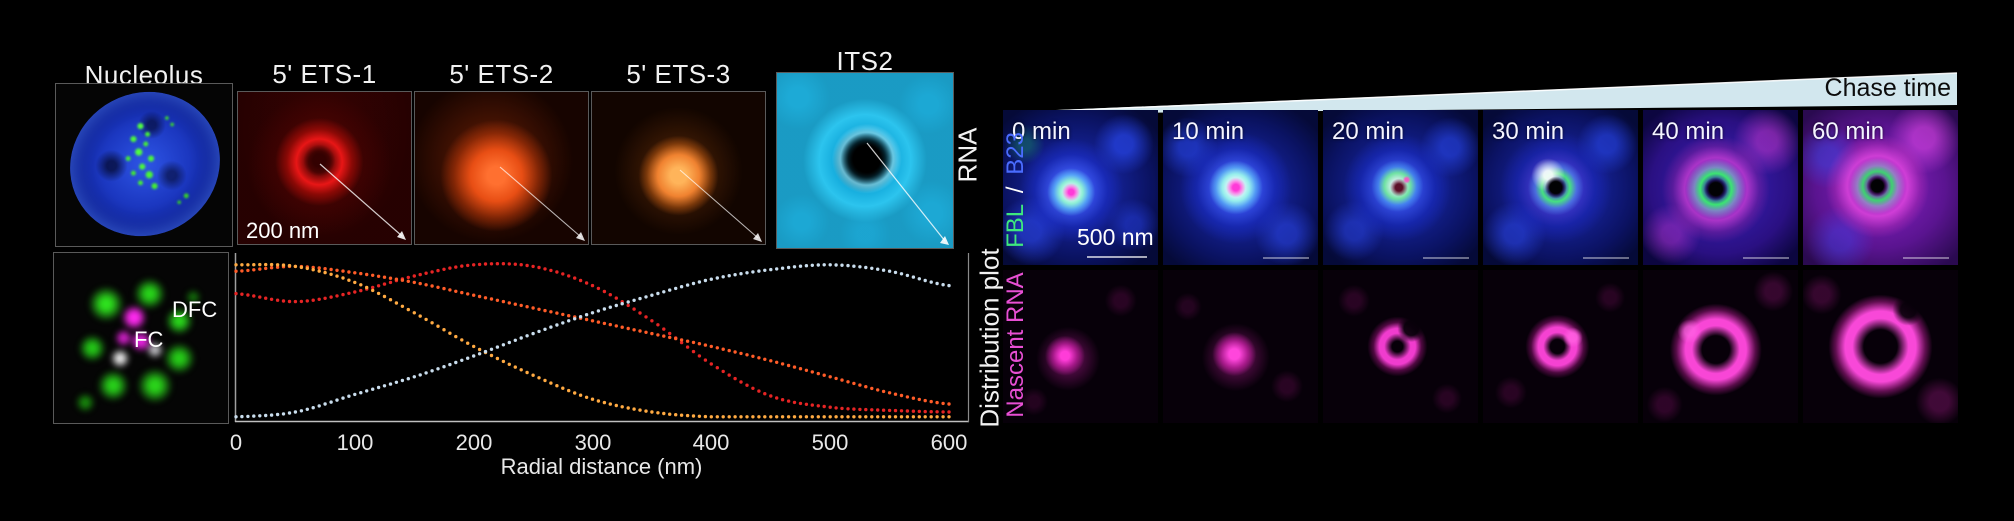 The image size is (2014, 521). I want to click on x-tick-label: 400, so click(711, 442).